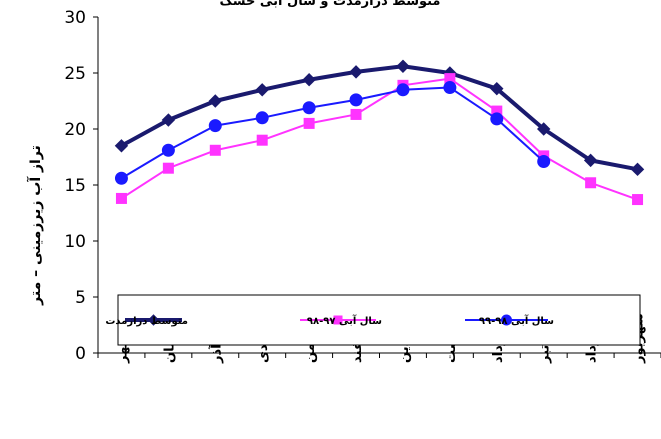 The height and width of the screenshot is (439, 661). Describe the element at coordinates (146, 321) in the screenshot. I see `legend-label: متوسط درازمدت` at that location.